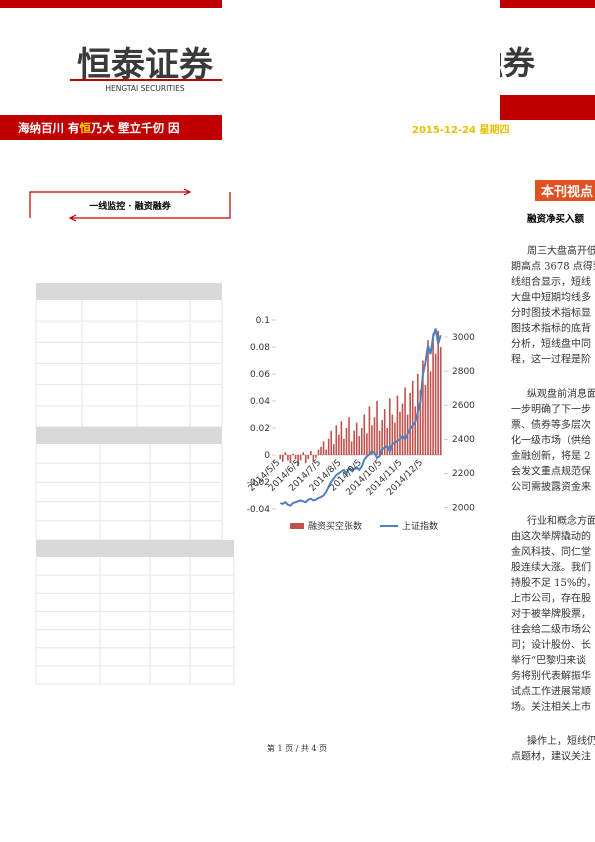  I want to click on body-line: 由这次举牌撬动的, so click(551, 536).